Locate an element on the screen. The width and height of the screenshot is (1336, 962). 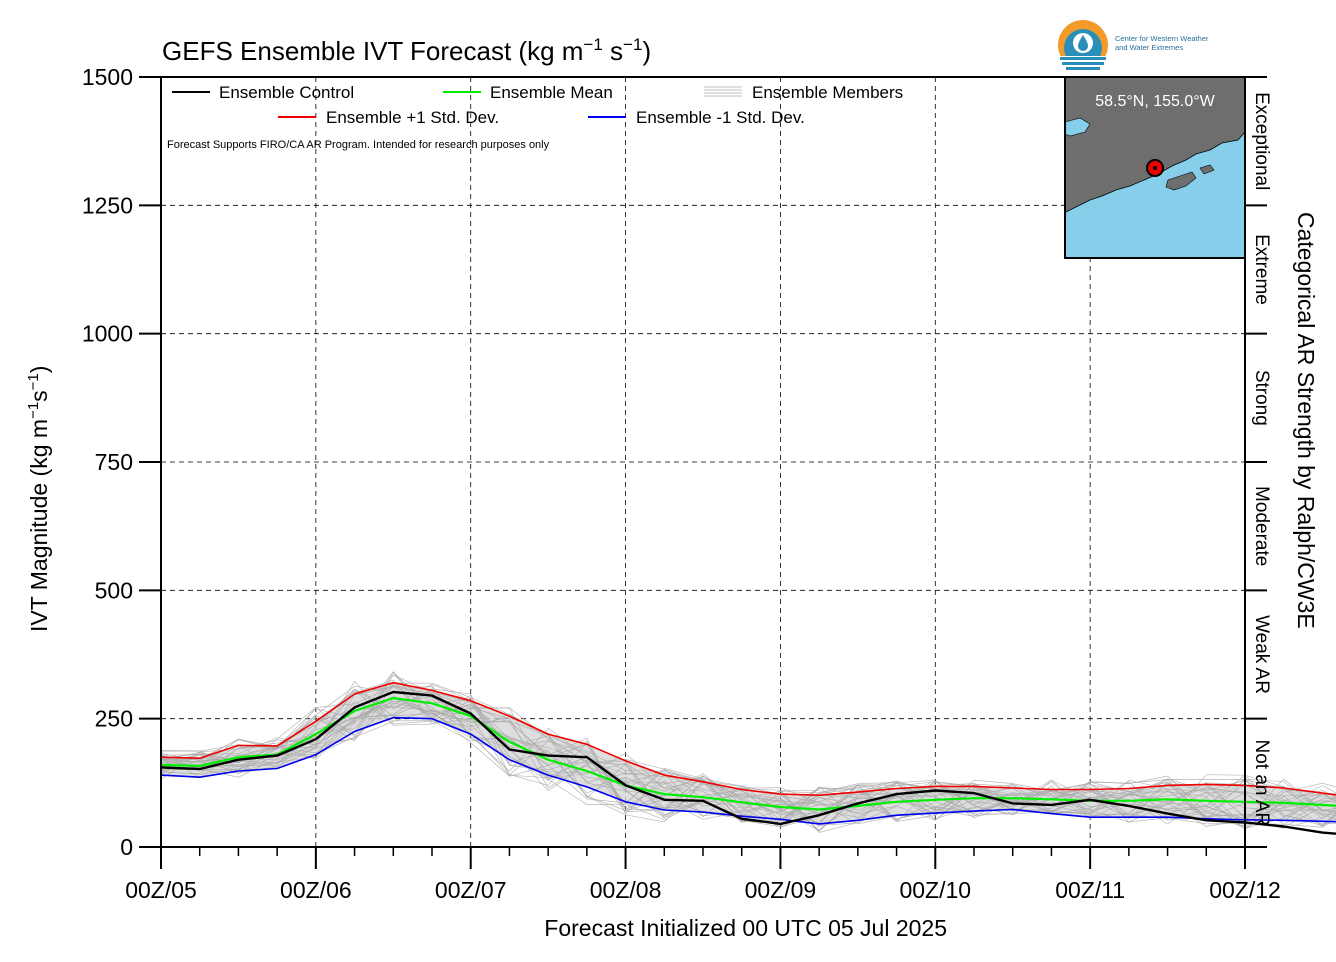
legend-control-label: Ensemble Control is located at coordinates (286, 92).